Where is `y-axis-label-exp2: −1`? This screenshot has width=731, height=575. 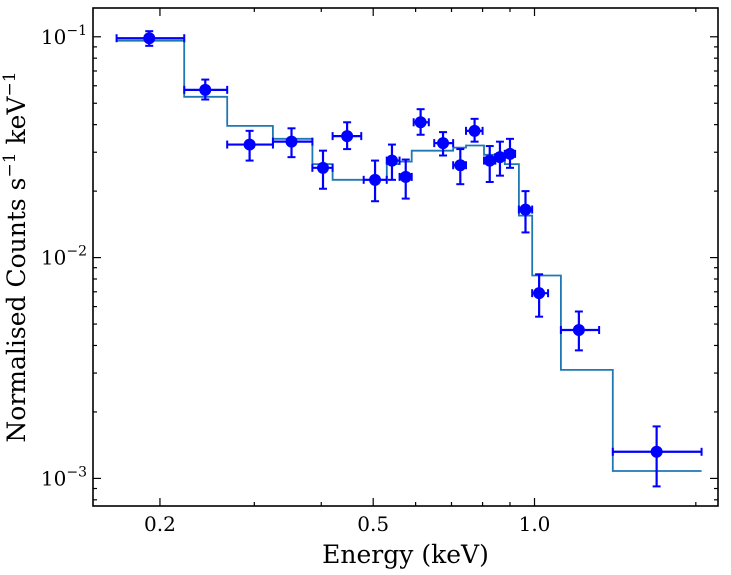 y-axis-label-exp2: −1 is located at coordinates (10, 83).